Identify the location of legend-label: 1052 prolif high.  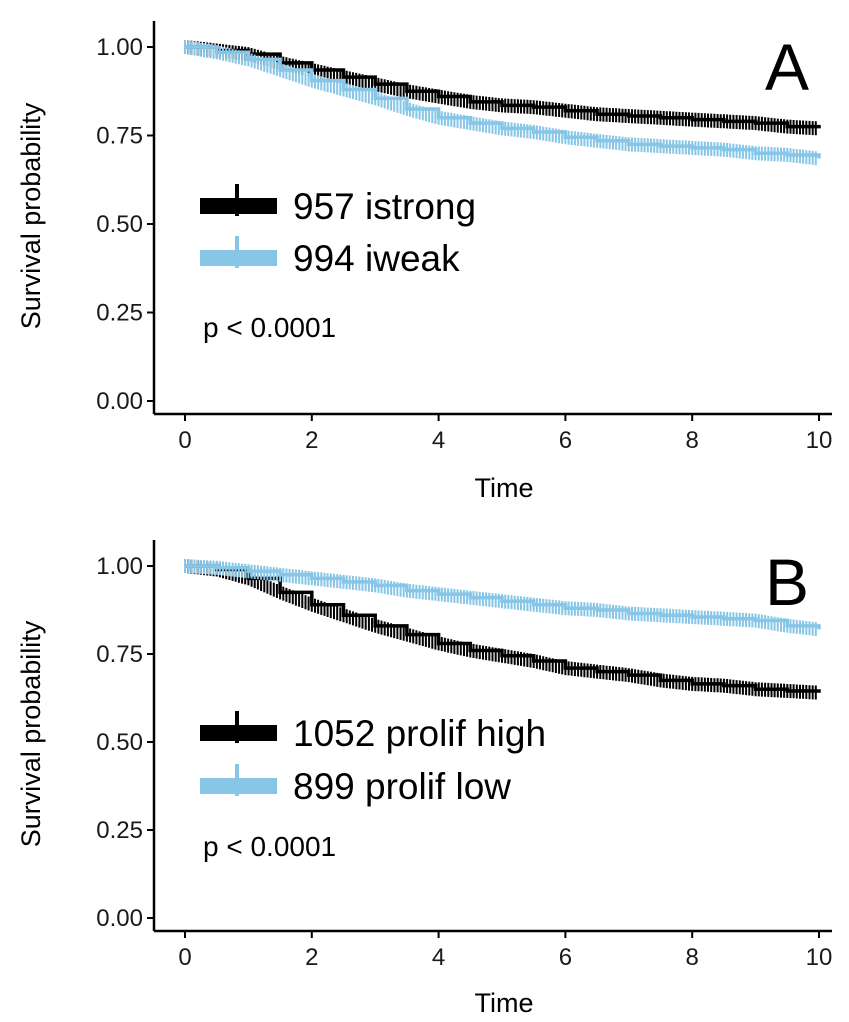
(419, 733).